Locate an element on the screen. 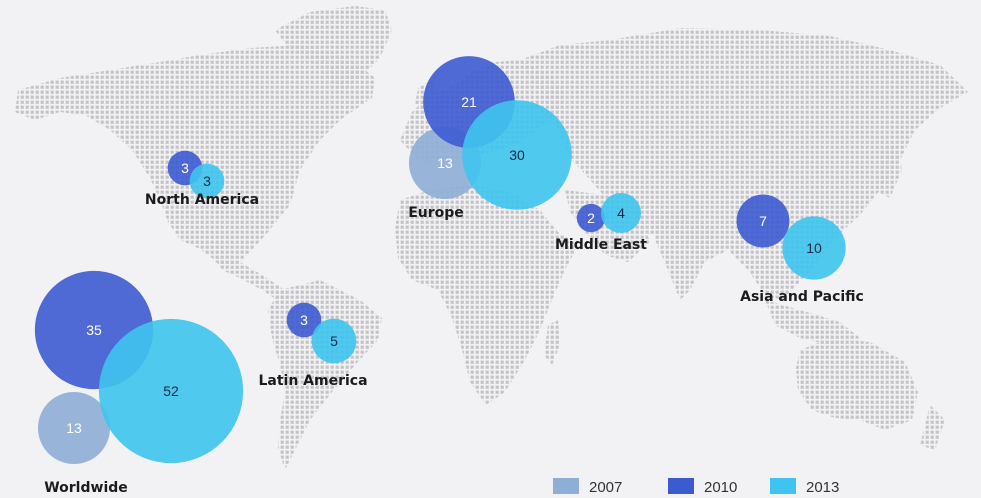  region-label-latin-america: Latin America is located at coordinates (312, 381).